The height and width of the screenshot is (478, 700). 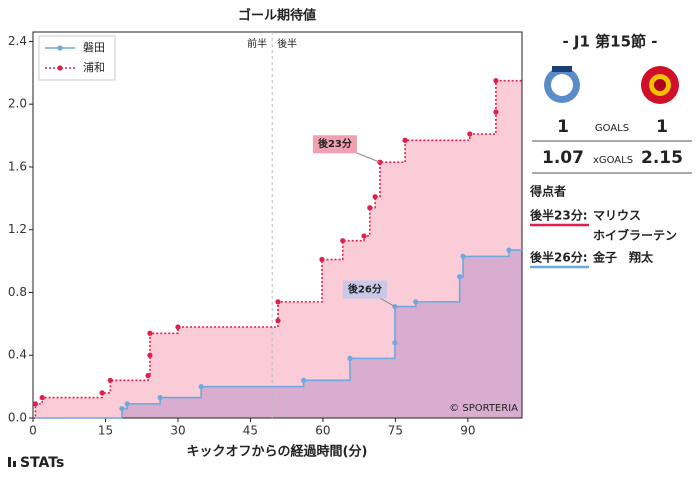 What do you see at coordinates (277, 452) in the screenshot?
I see `x-axis-label: キックオフからの経過時間(分)` at bounding box center [277, 452].